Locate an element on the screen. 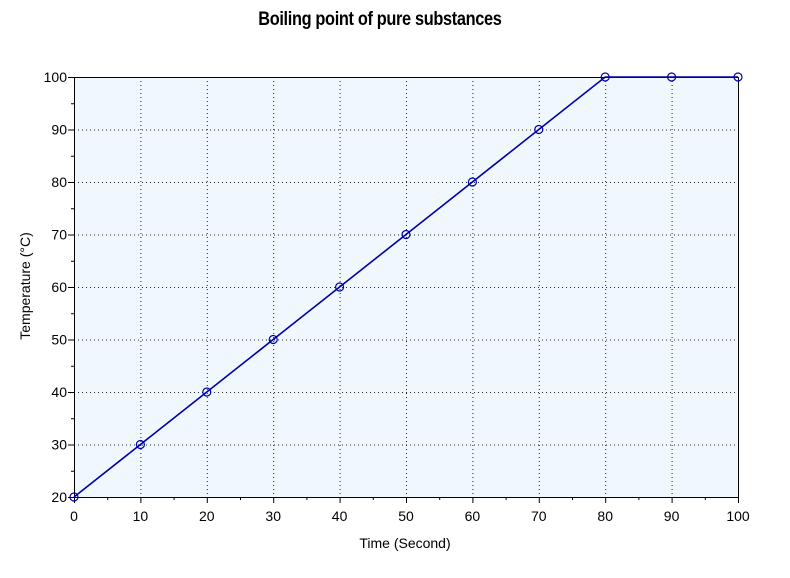  x-tick-label: 10 is located at coordinates (141, 516).